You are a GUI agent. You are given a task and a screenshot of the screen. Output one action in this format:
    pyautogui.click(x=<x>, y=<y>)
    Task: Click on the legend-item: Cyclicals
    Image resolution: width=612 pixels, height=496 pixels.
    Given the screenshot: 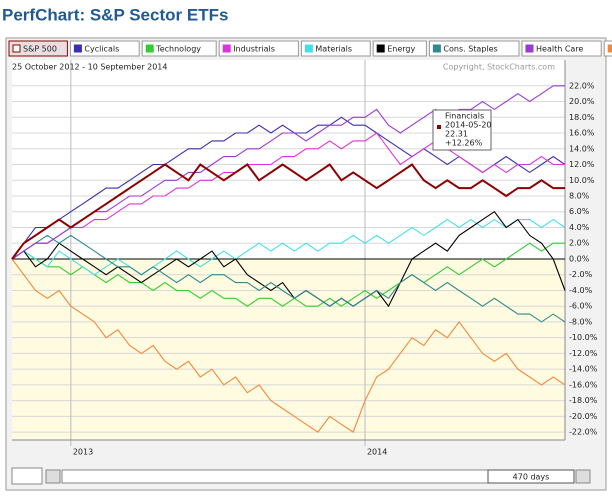 What is the action you would take?
    pyautogui.click(x=104, y=48)
    